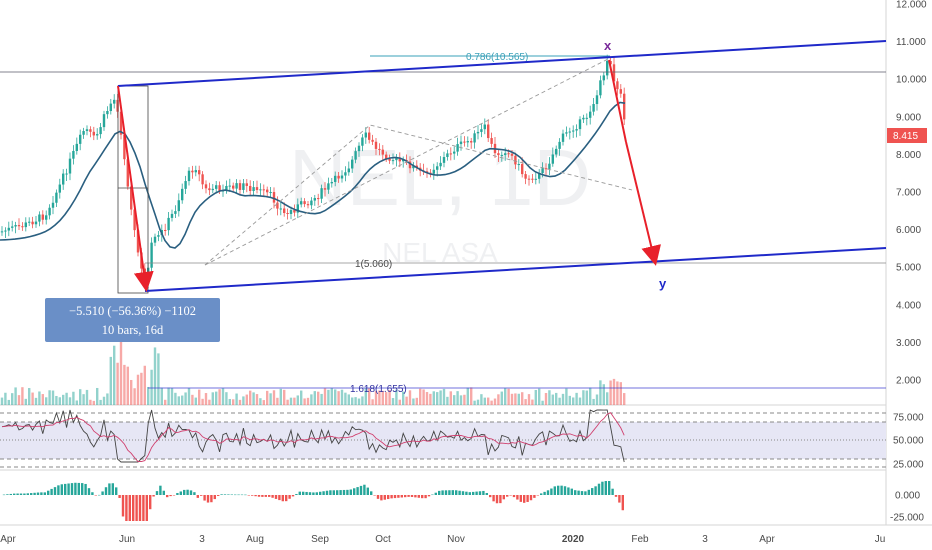 The height and width of the screenshot is (550, 932). Describe the element at coordinates (705, 539) in the screenshot. I see `time-tick-label: 3` at that location.